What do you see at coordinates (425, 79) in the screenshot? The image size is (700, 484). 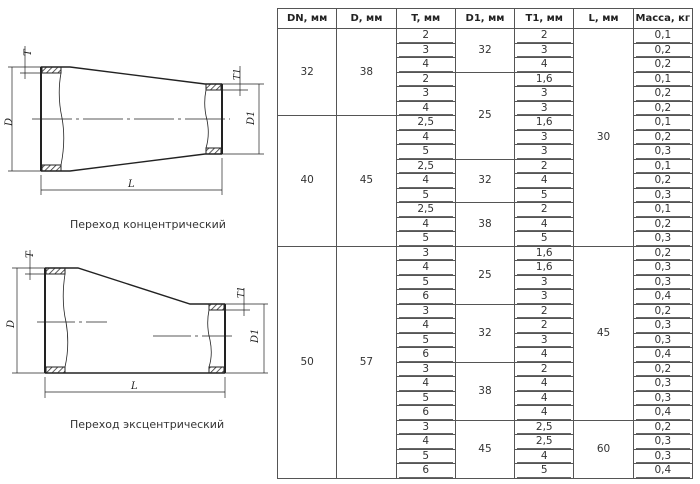 I see `cell-t-value: 2` at bounding box center [425, 79].